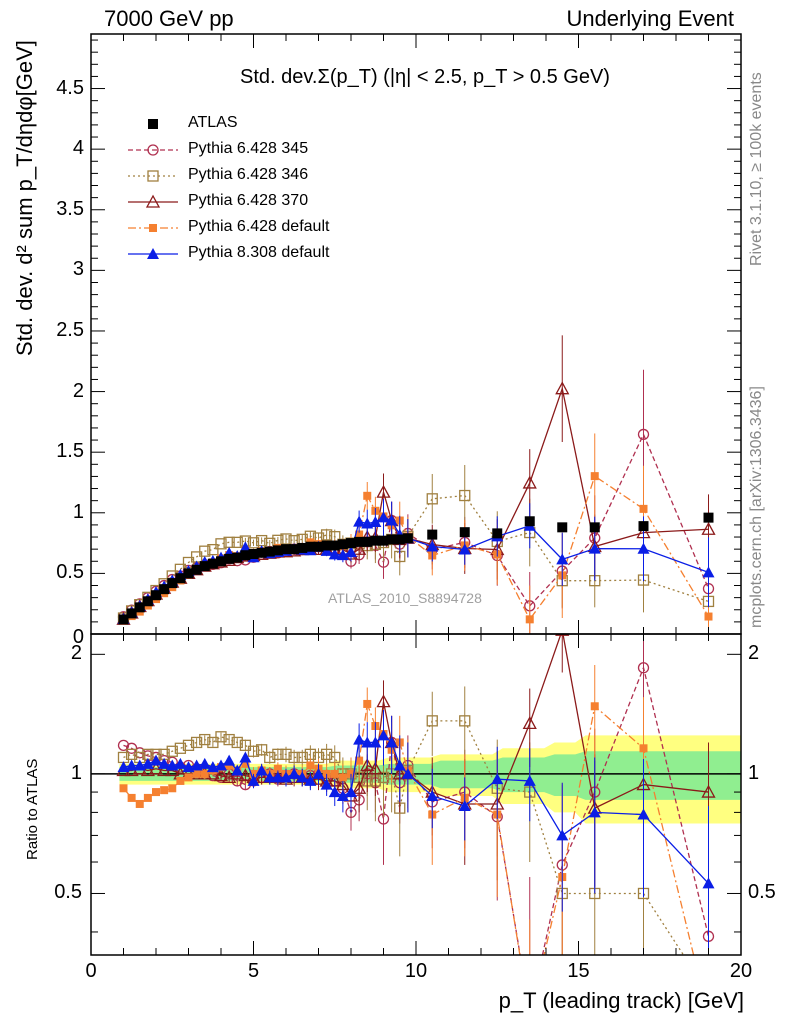 The width and height of the screenshot is (786, 1024). What do you see at coordinates (621, 1000) in the screenshot?
I see `x-axis-title: p_T (leading track) [GeV]` at bounding box center [621, 1000].